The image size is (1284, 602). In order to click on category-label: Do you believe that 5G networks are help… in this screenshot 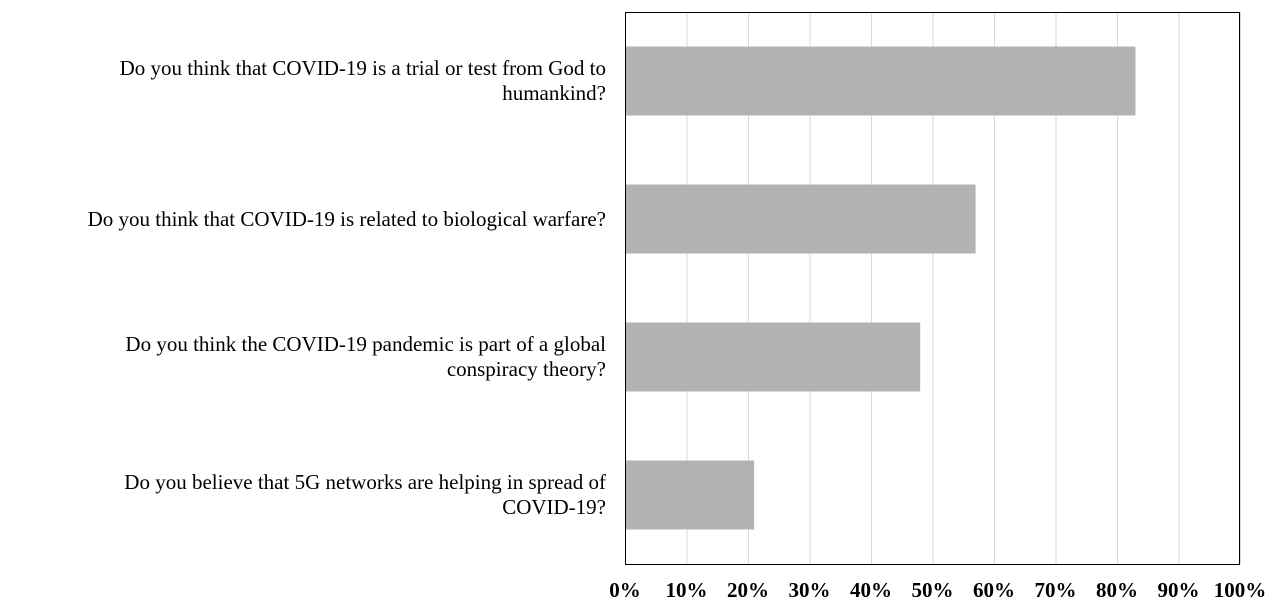, I will do `click(365, 494)`.